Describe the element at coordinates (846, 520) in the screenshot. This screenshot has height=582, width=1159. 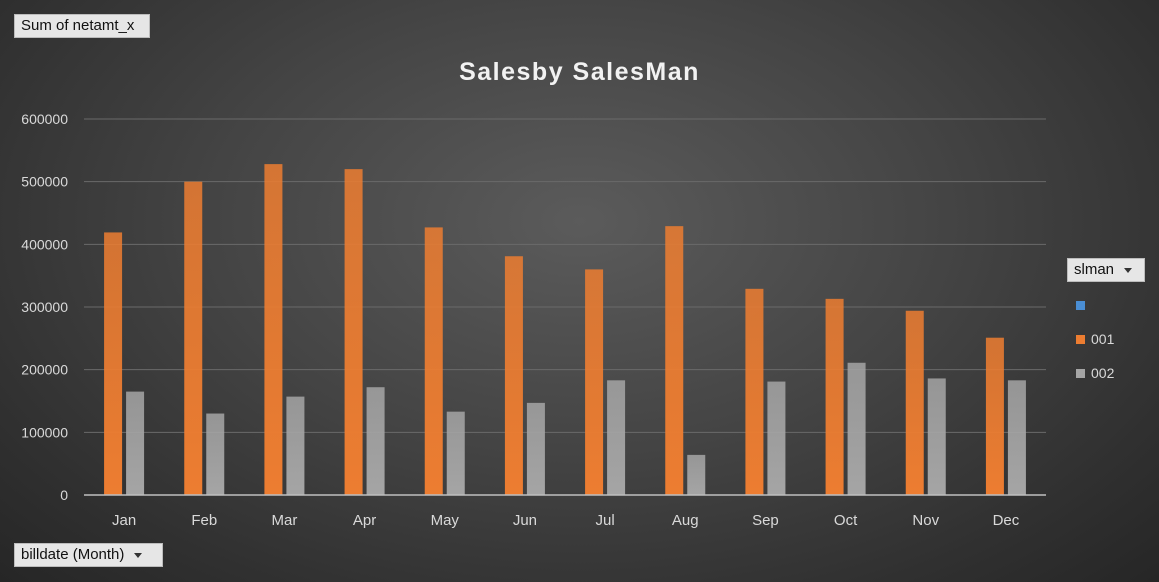
I see `x-tick-label: Oct` at that location.